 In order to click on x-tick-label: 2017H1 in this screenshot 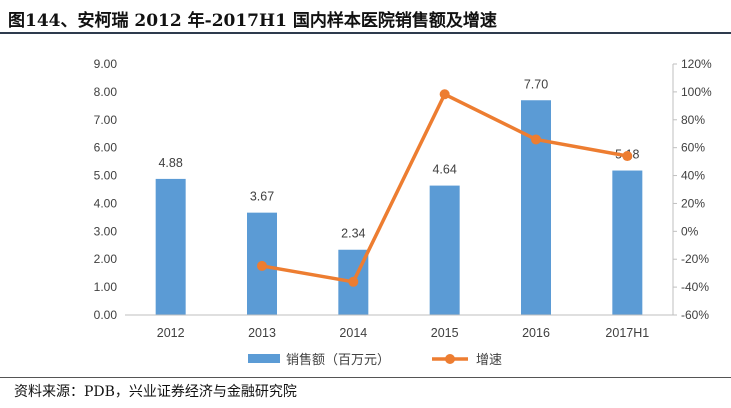, I will do `click(627, 333)`.